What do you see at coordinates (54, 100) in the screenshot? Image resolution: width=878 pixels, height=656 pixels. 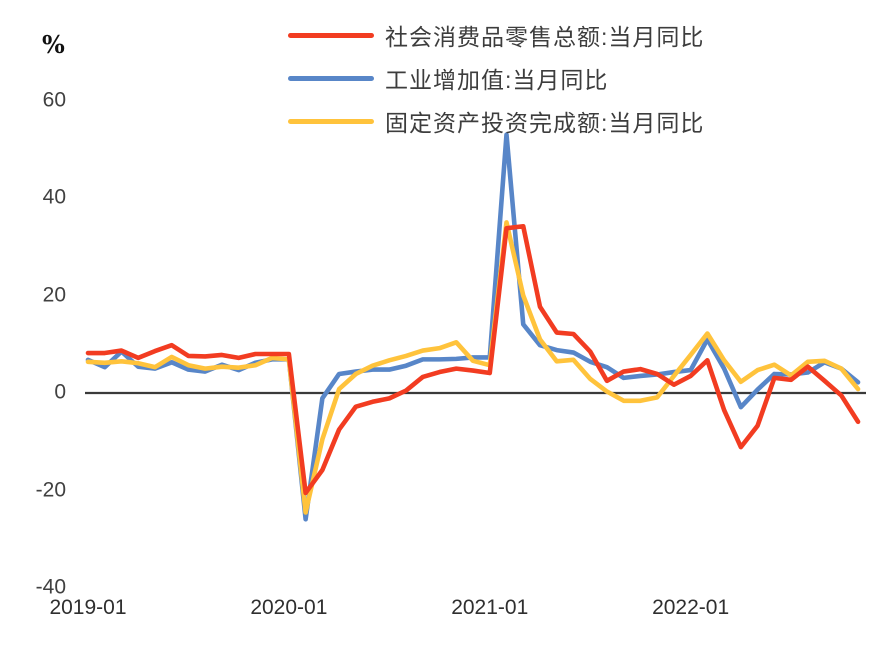 I see `y-tick-60: 60` at bounding box center [54, 100].